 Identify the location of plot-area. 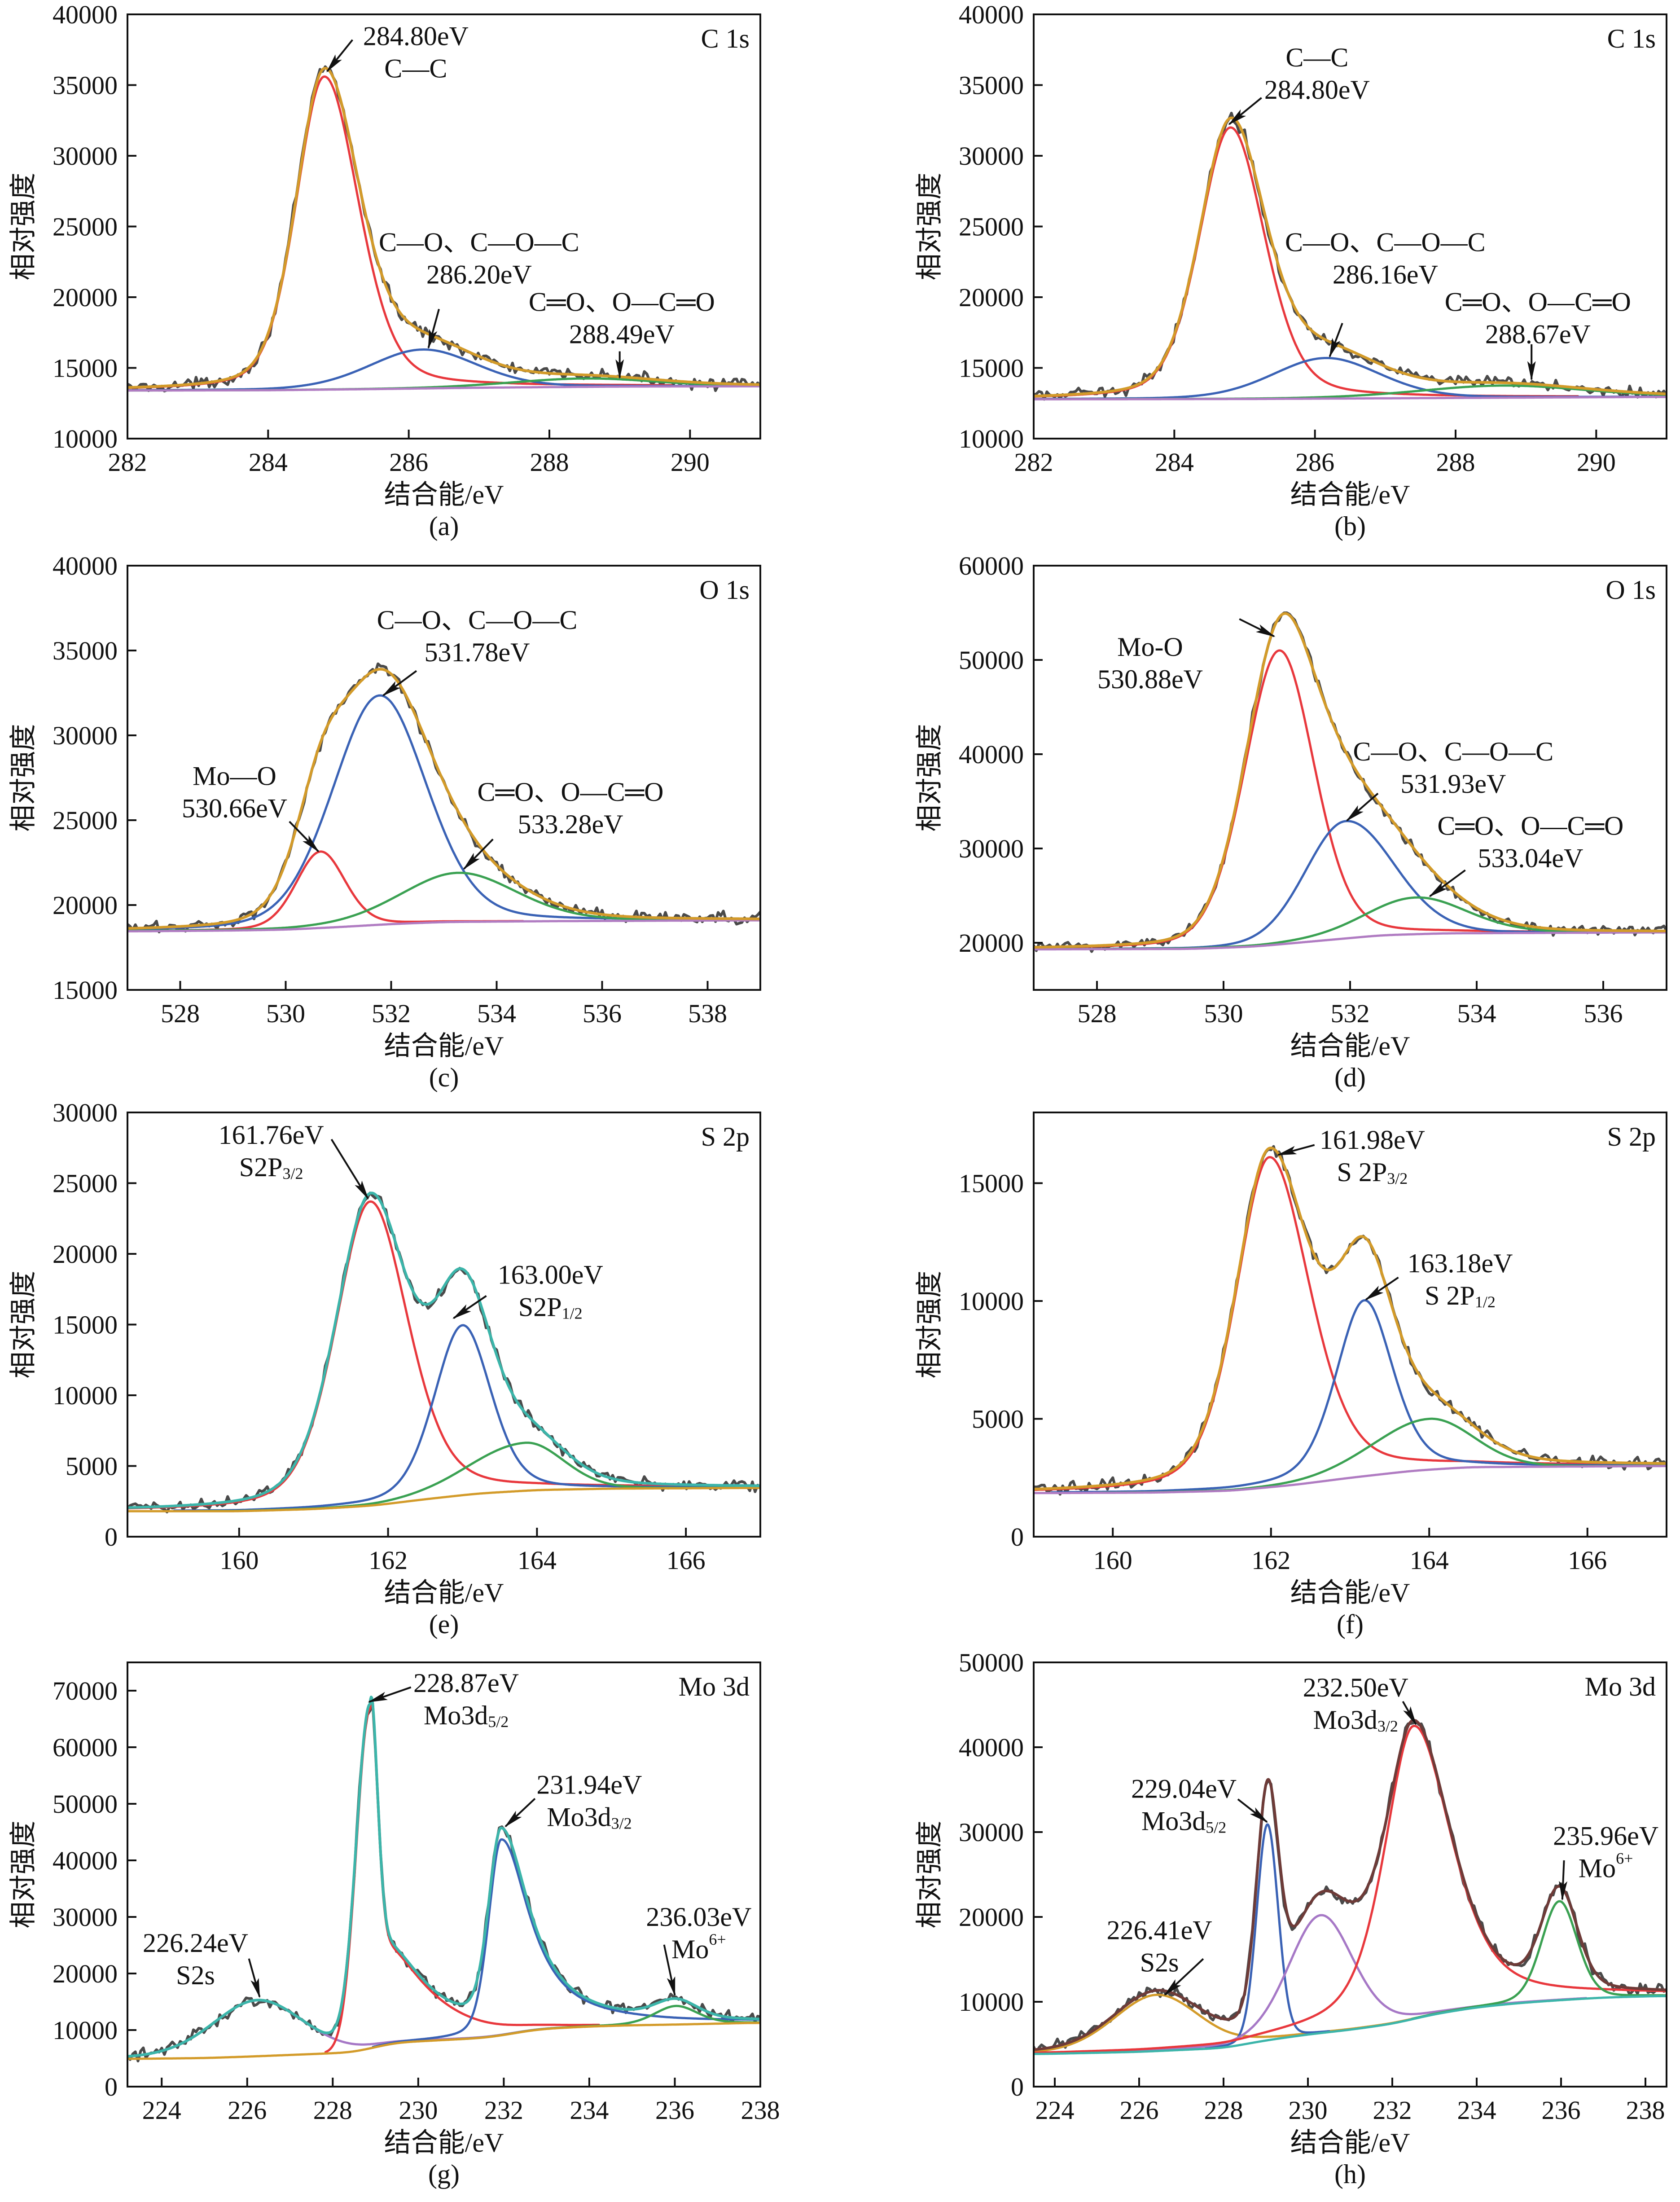
(1350, 256).